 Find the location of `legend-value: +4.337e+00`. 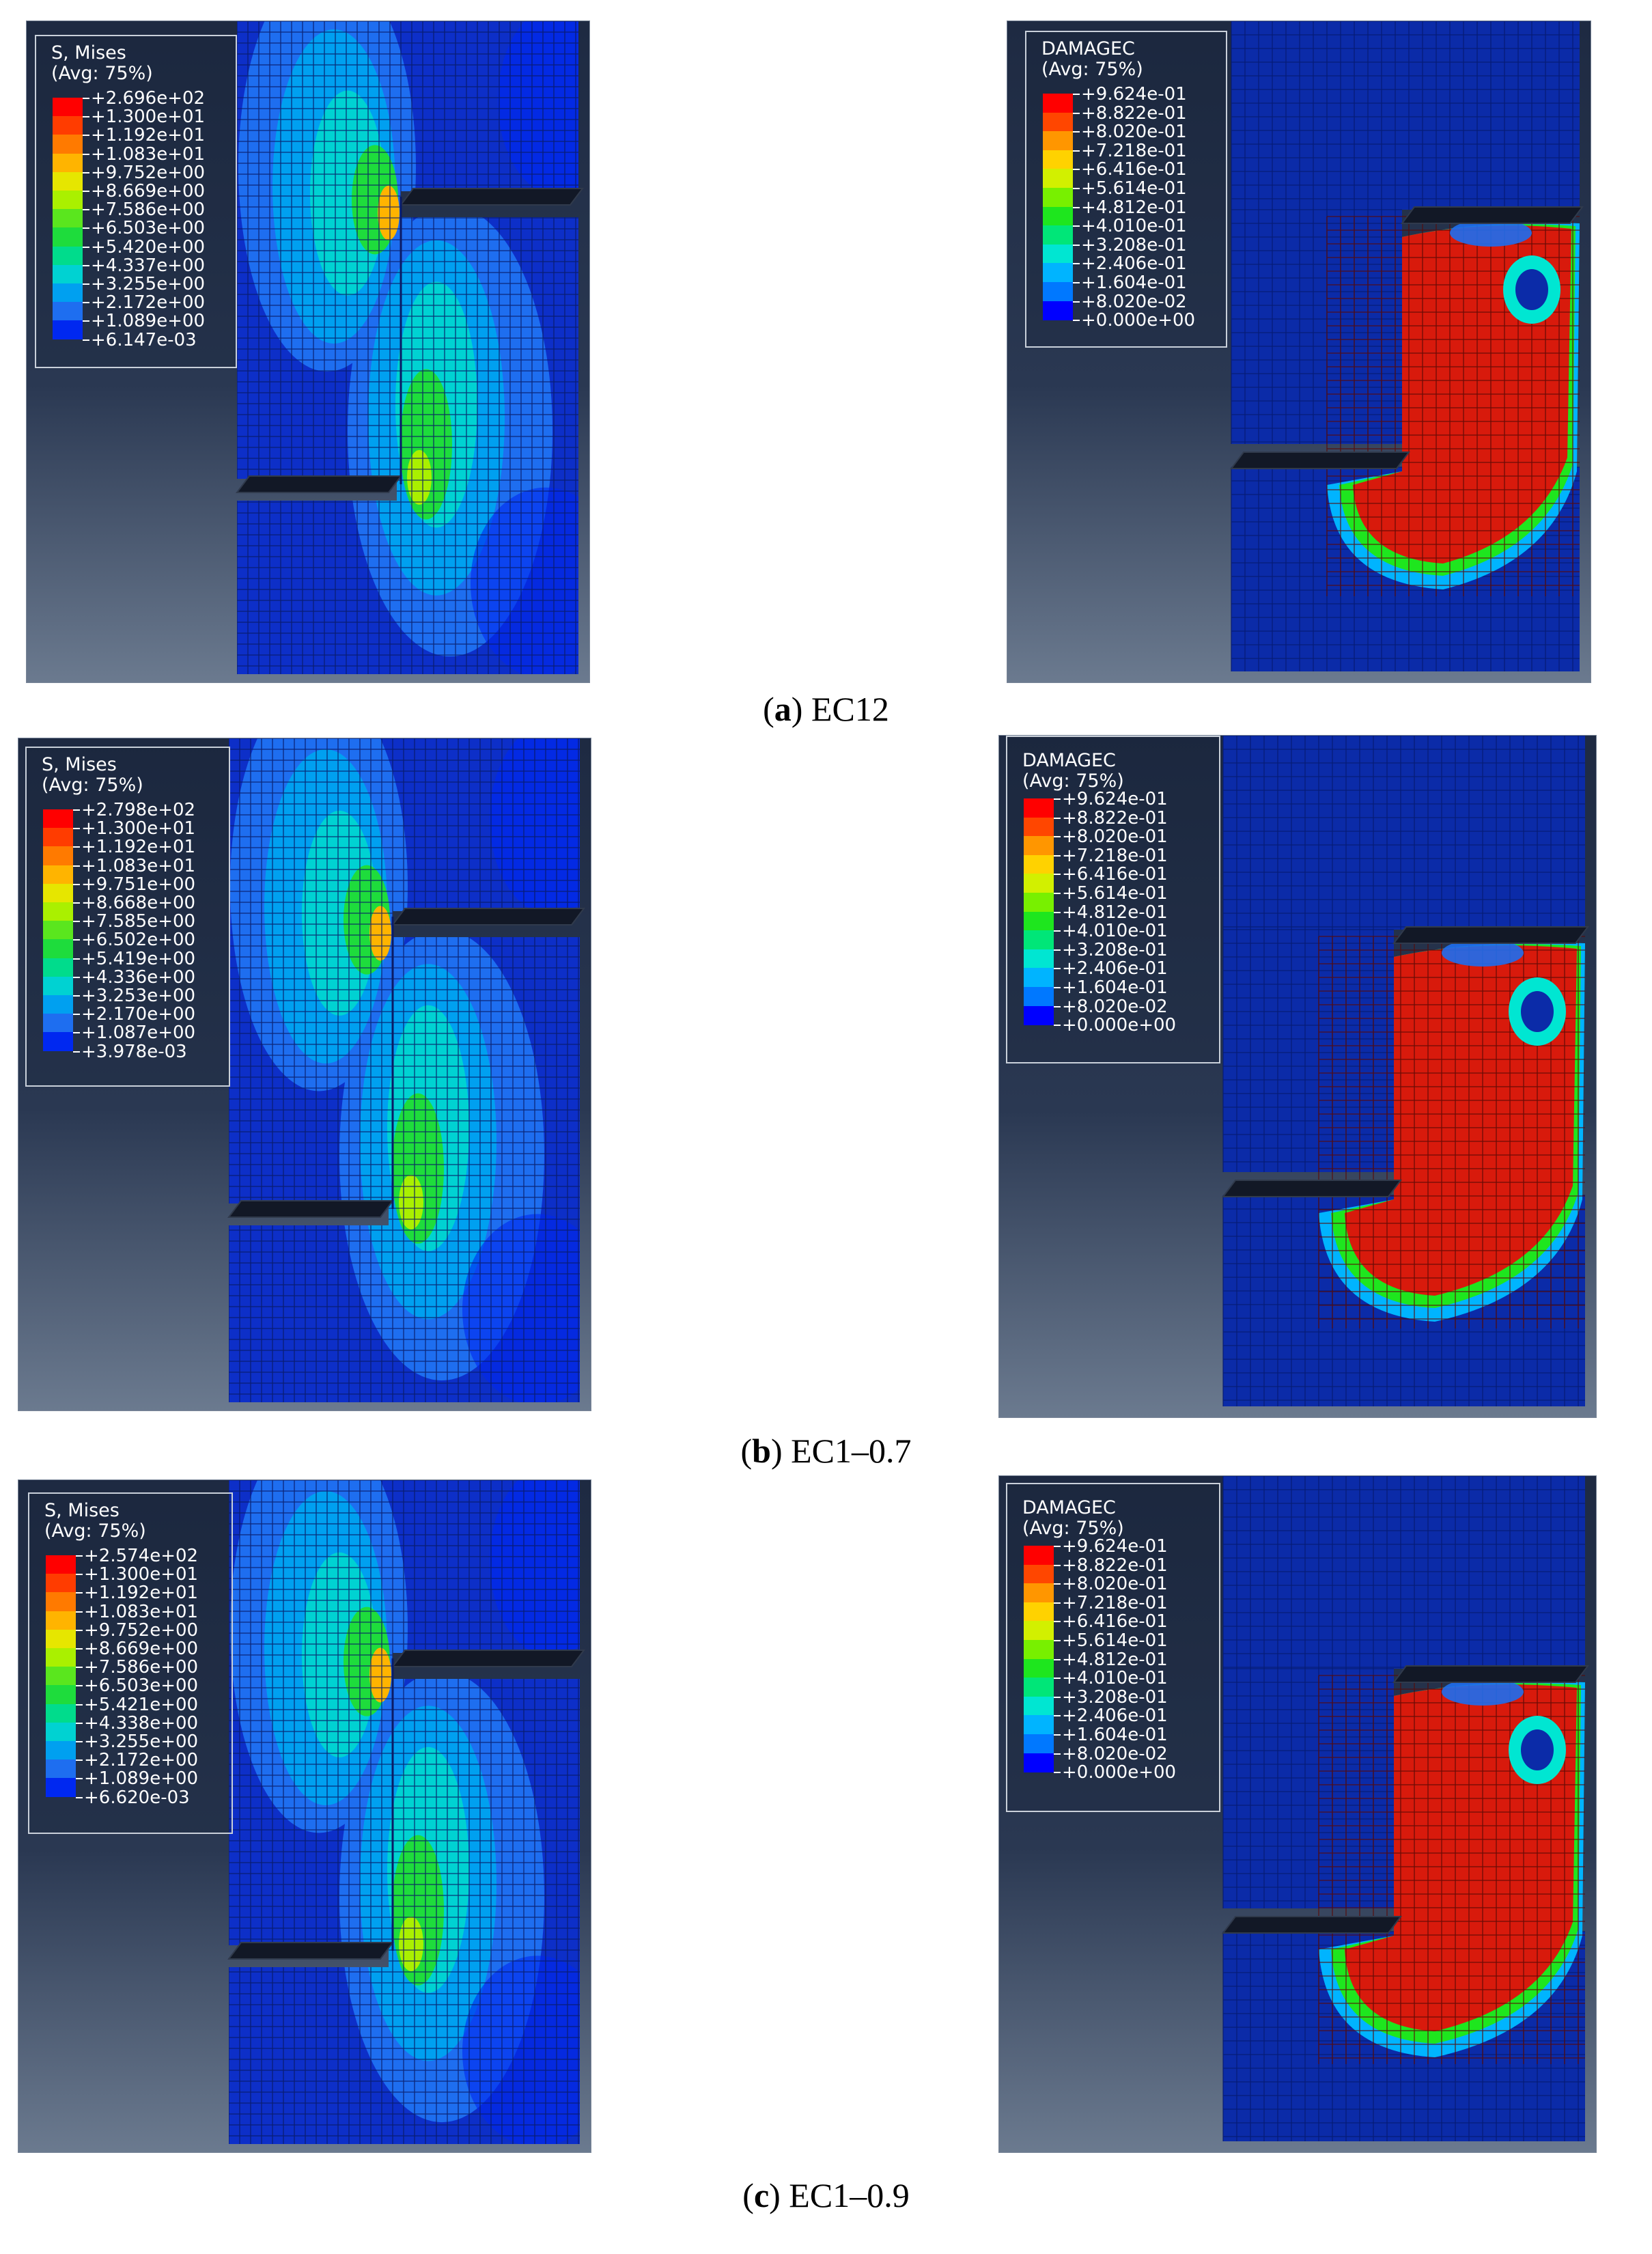

legend-value: +4.337e+00 is located at coordinates (148, 265).